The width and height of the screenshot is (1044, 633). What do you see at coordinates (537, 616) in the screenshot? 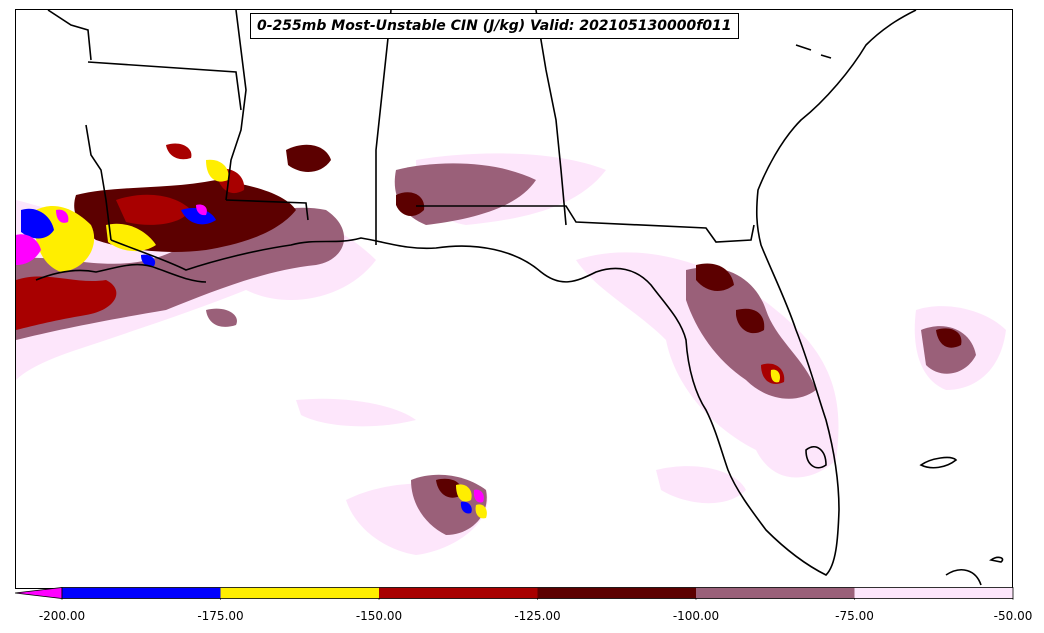
I see `colorbar-tick-label: -125.00` at bounding box center [537, 616].